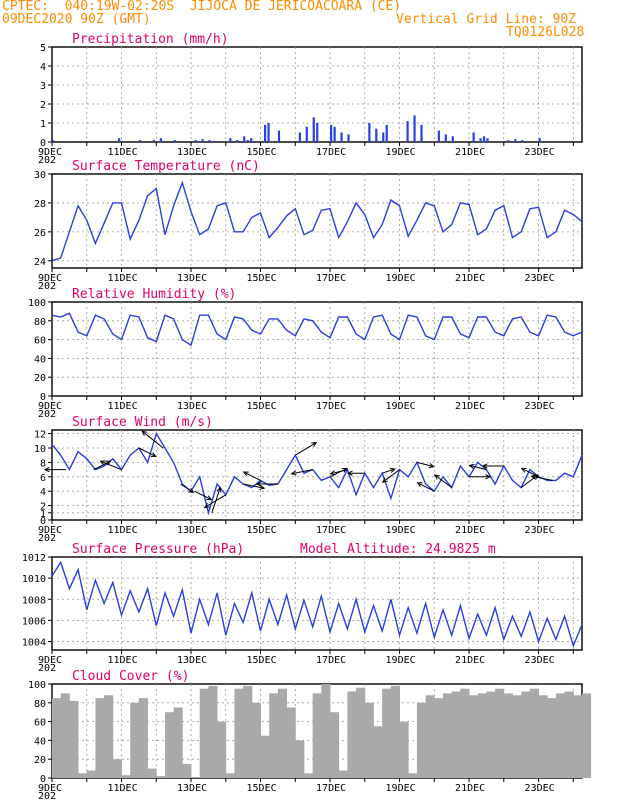 This screenshot has height=800, width=618. What do you see at coordinates (43, 124) in the screenshot?
I see `y-tick-label: 1` at bounding box center [43, 124].